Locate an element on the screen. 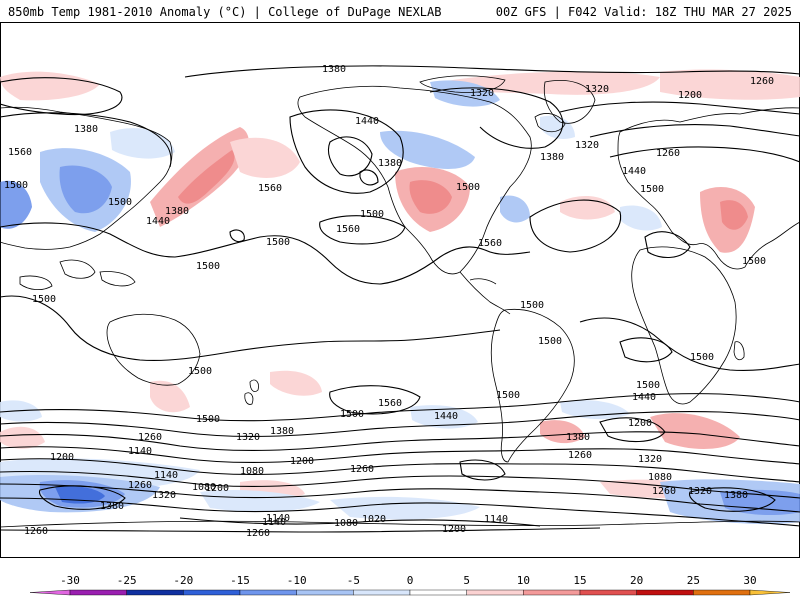 The height and width of the screenshot is (604, 800). colorbar-tick-label: -30 is located at coordinates (70, 580).